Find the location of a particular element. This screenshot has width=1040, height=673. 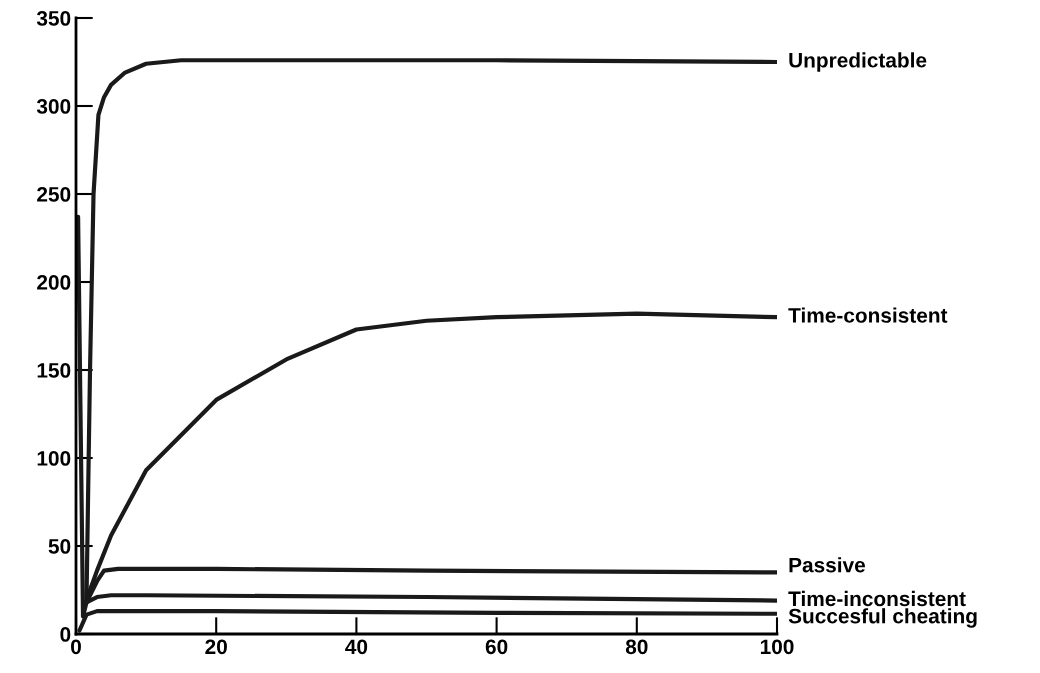

y-tick-label: 50 is located at coordinates (59, 546).